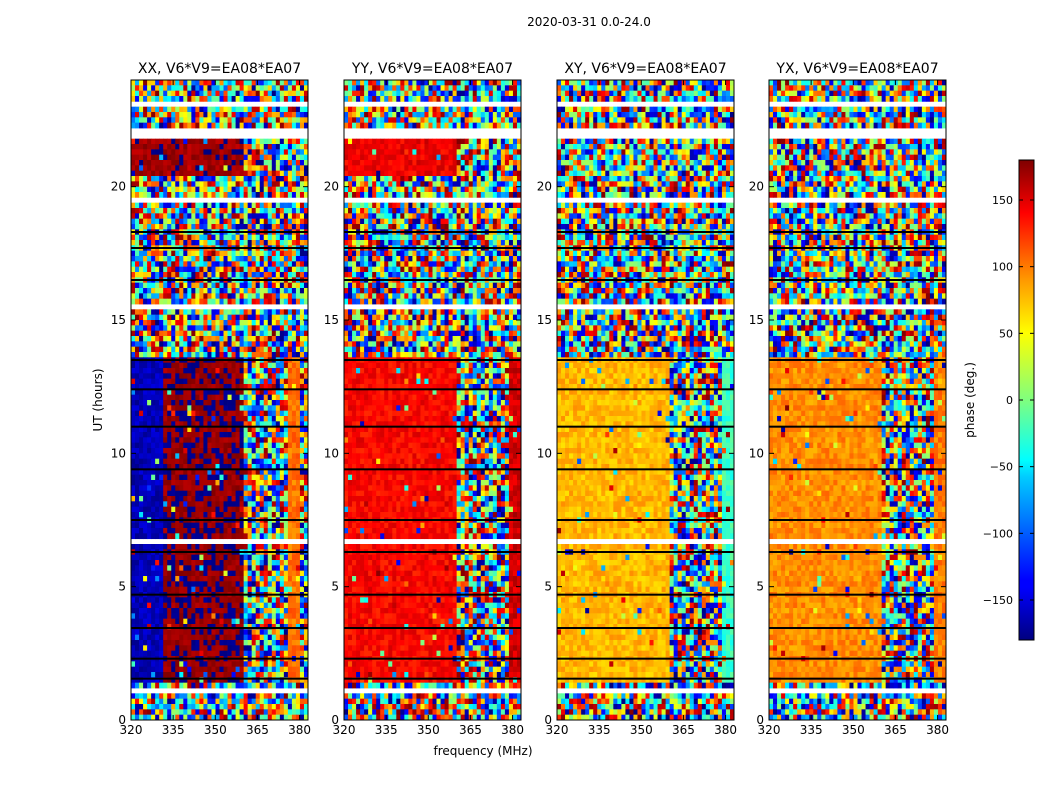 Image resolution: width=1050 pixels, height=800 pixels. What do you see at coordinates (1006, 333) in the screenshot?
I see `colorbar-tick-label: 50` at bounding box center [1006, 333].